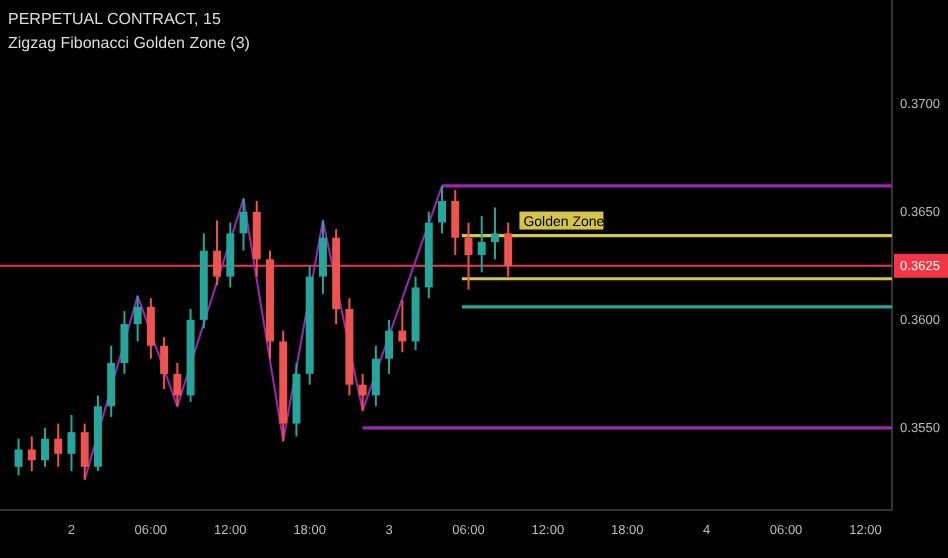  I want to click on text: PERPETUAL CONTRACT, 15, so click(115, 19).